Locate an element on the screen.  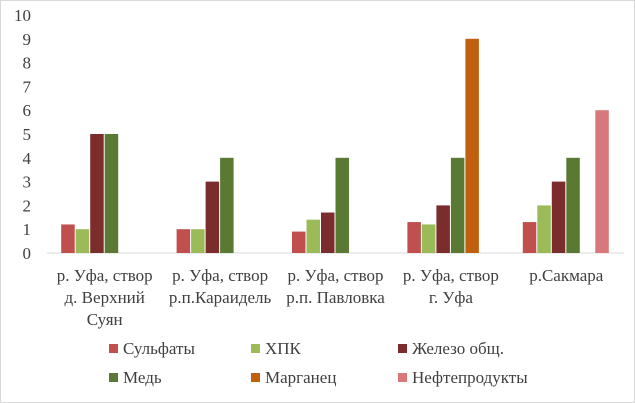
y-tick-label: 3 is located at coordinates (27, 182).